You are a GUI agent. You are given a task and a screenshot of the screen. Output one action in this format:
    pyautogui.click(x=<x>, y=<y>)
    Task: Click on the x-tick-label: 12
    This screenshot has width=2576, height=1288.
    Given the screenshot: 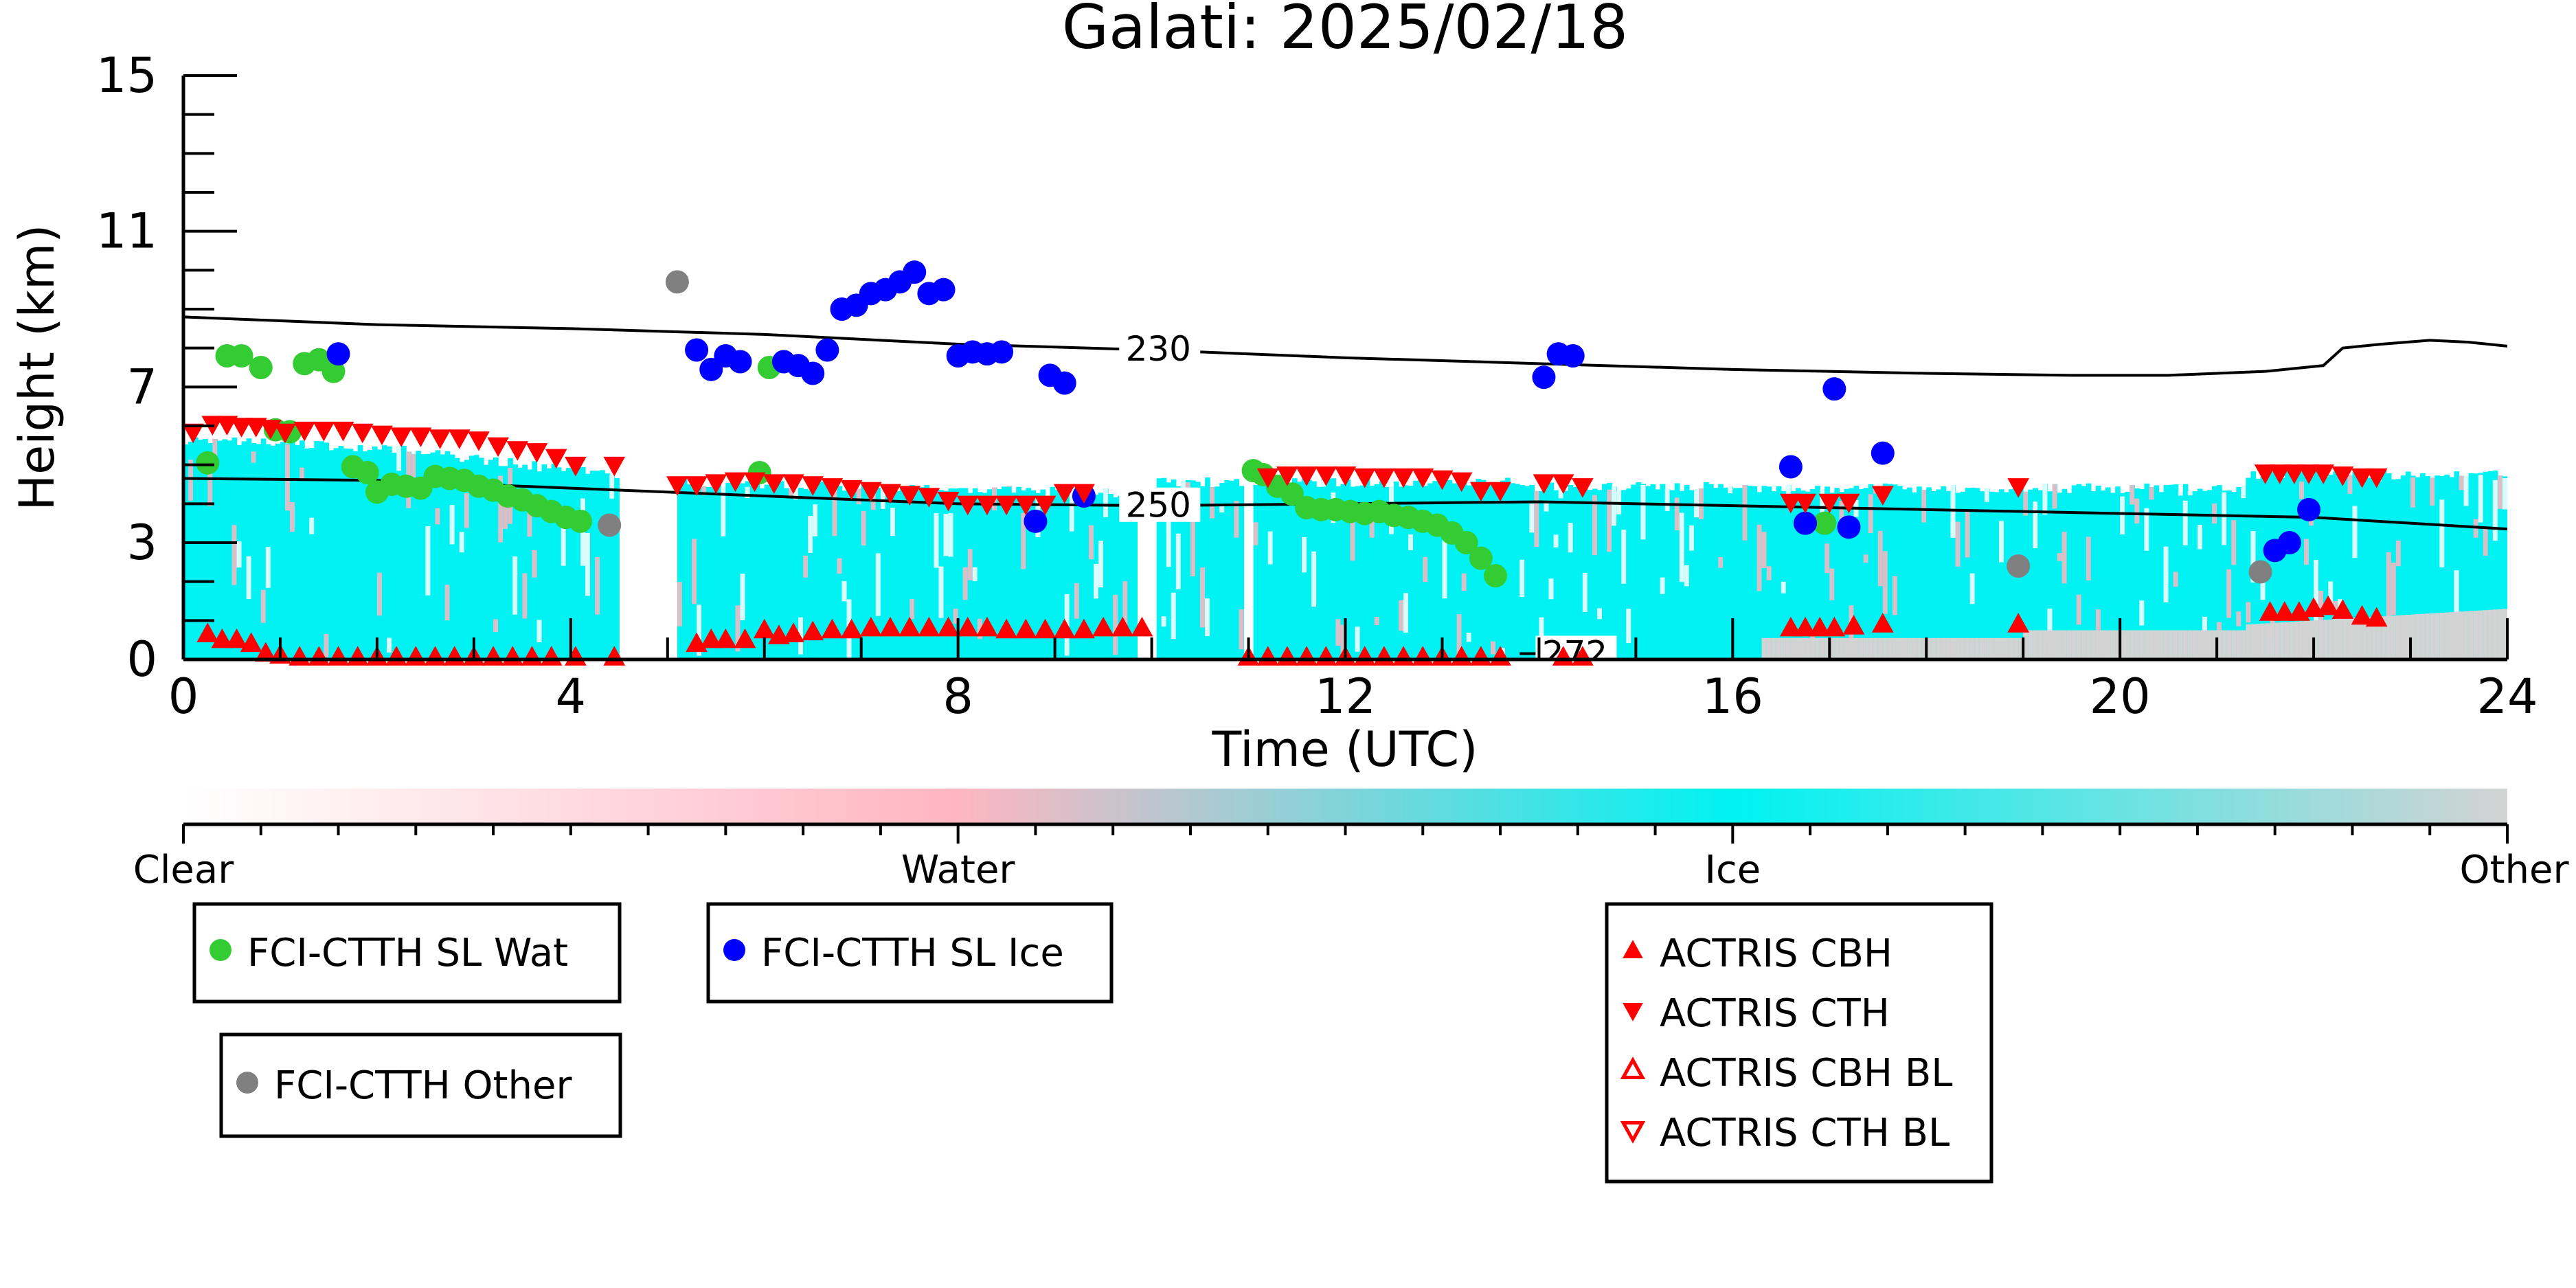 What is the action you would take?
    pyautogui.click(x=1345, y=696)
    